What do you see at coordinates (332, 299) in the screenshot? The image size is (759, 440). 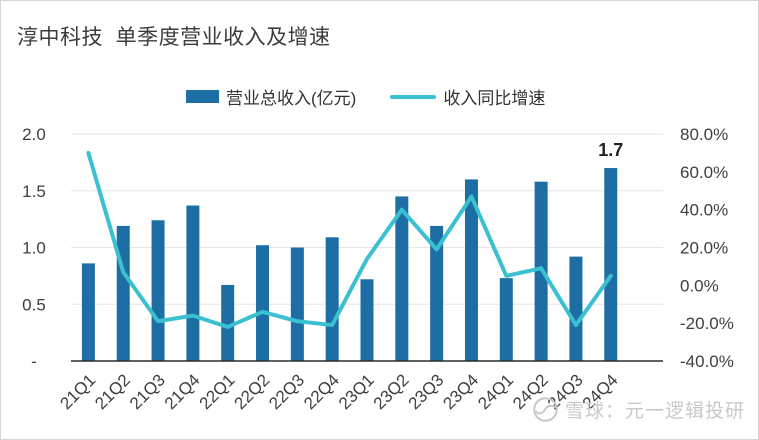 I see `bar-22Q4` at bounding box center [332, 299].